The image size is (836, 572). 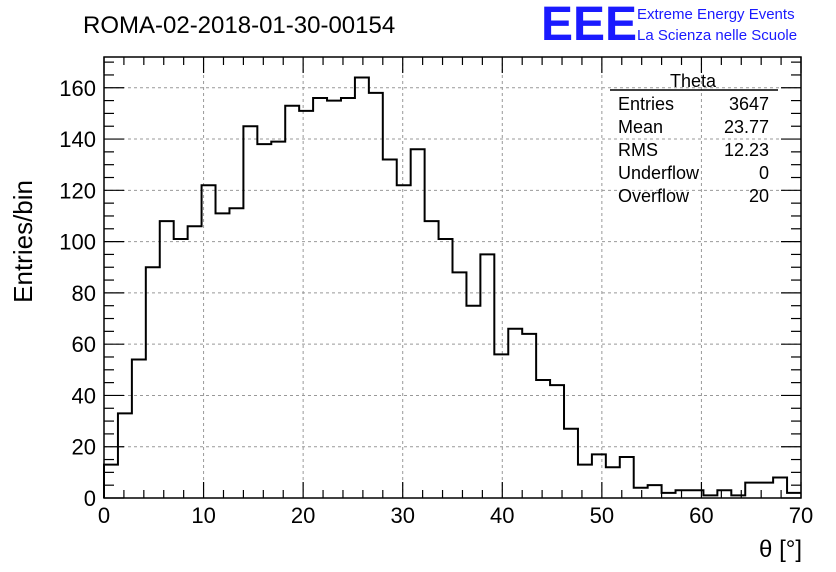 What do you see at coordinates (746, 150) in the screenshot?
I see `stats-value-rms: 12.23` at bounding box center [746, 150].